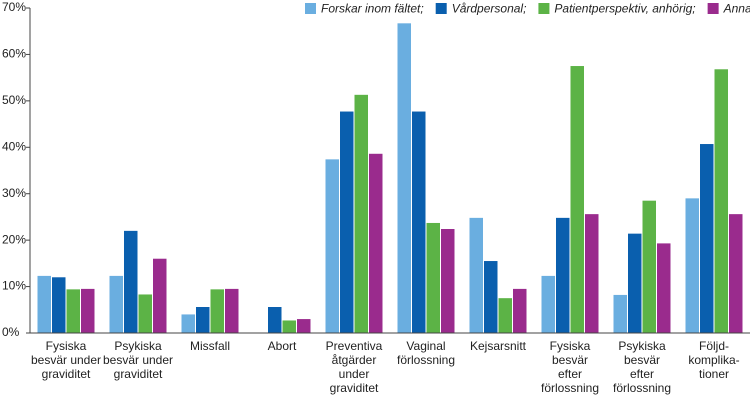 The image size is (750, 400). I want to click on y-tick-label: 40%, so click(14, 146).